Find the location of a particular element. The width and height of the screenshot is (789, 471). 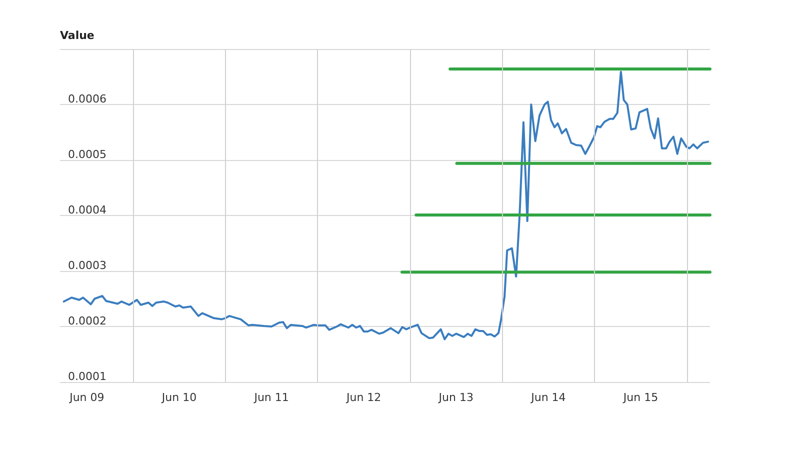

x-tick-label: Jun 10 is located at coordinates (178, 397).